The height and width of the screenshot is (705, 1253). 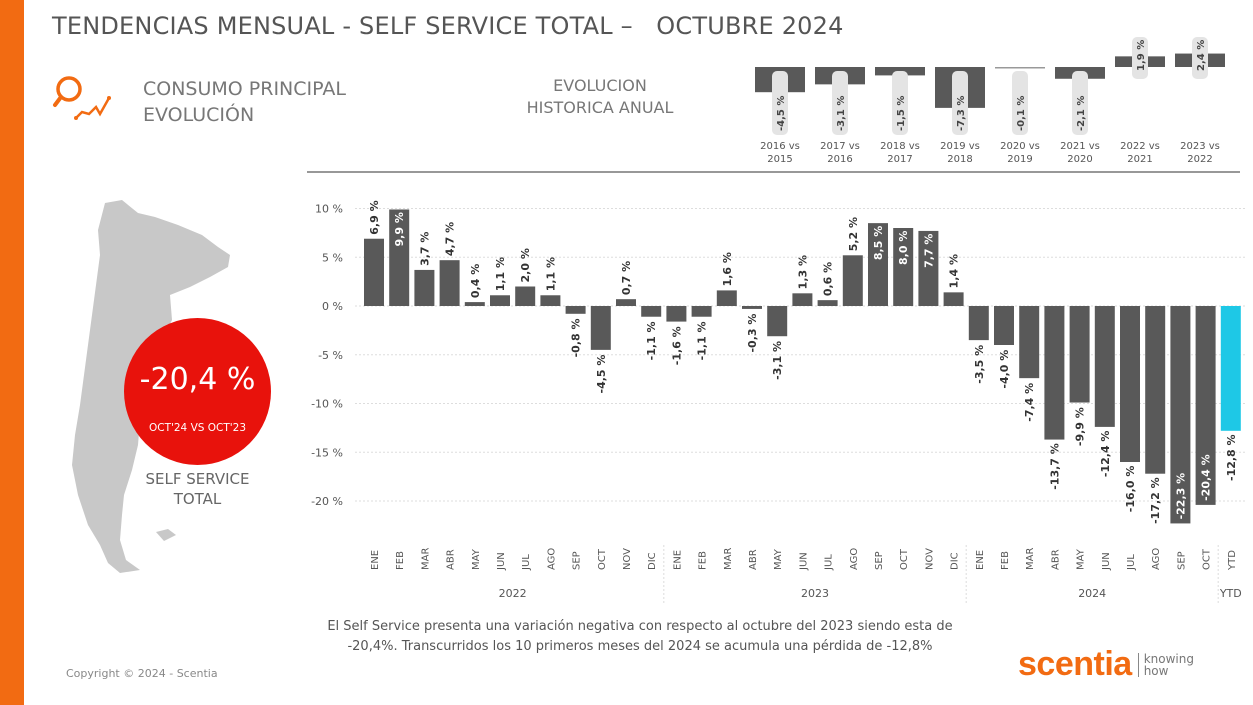 I want to click on bar-data-label: -9,9 %, so click(x=1080, y=426).